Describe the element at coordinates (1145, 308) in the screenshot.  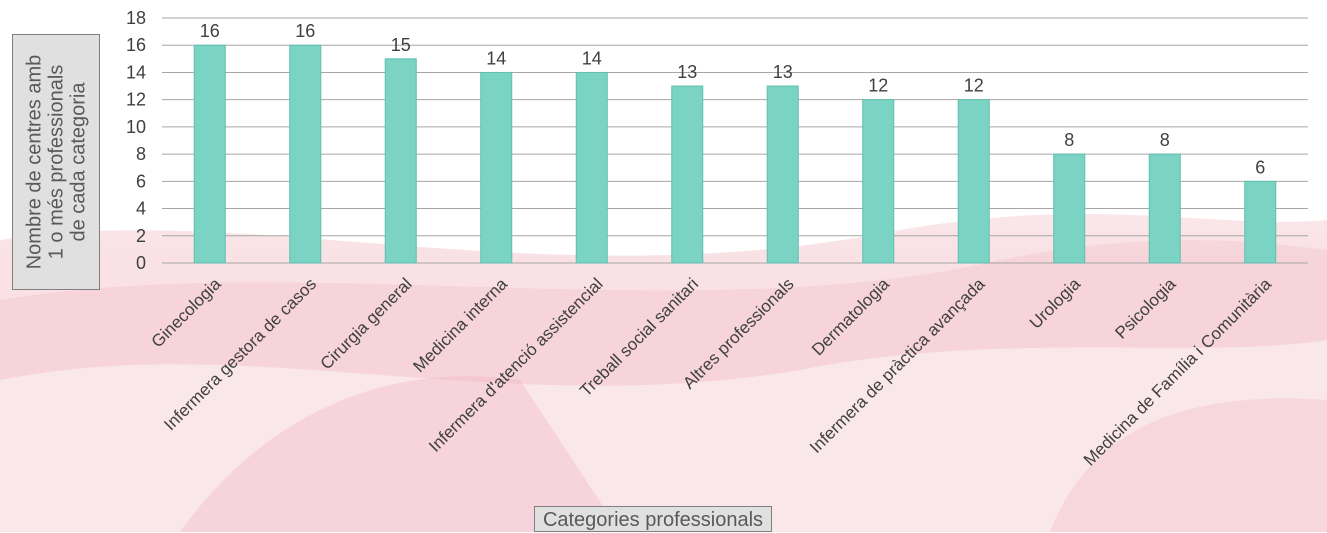
I see `x-tick-label: Psicologia` at that location.